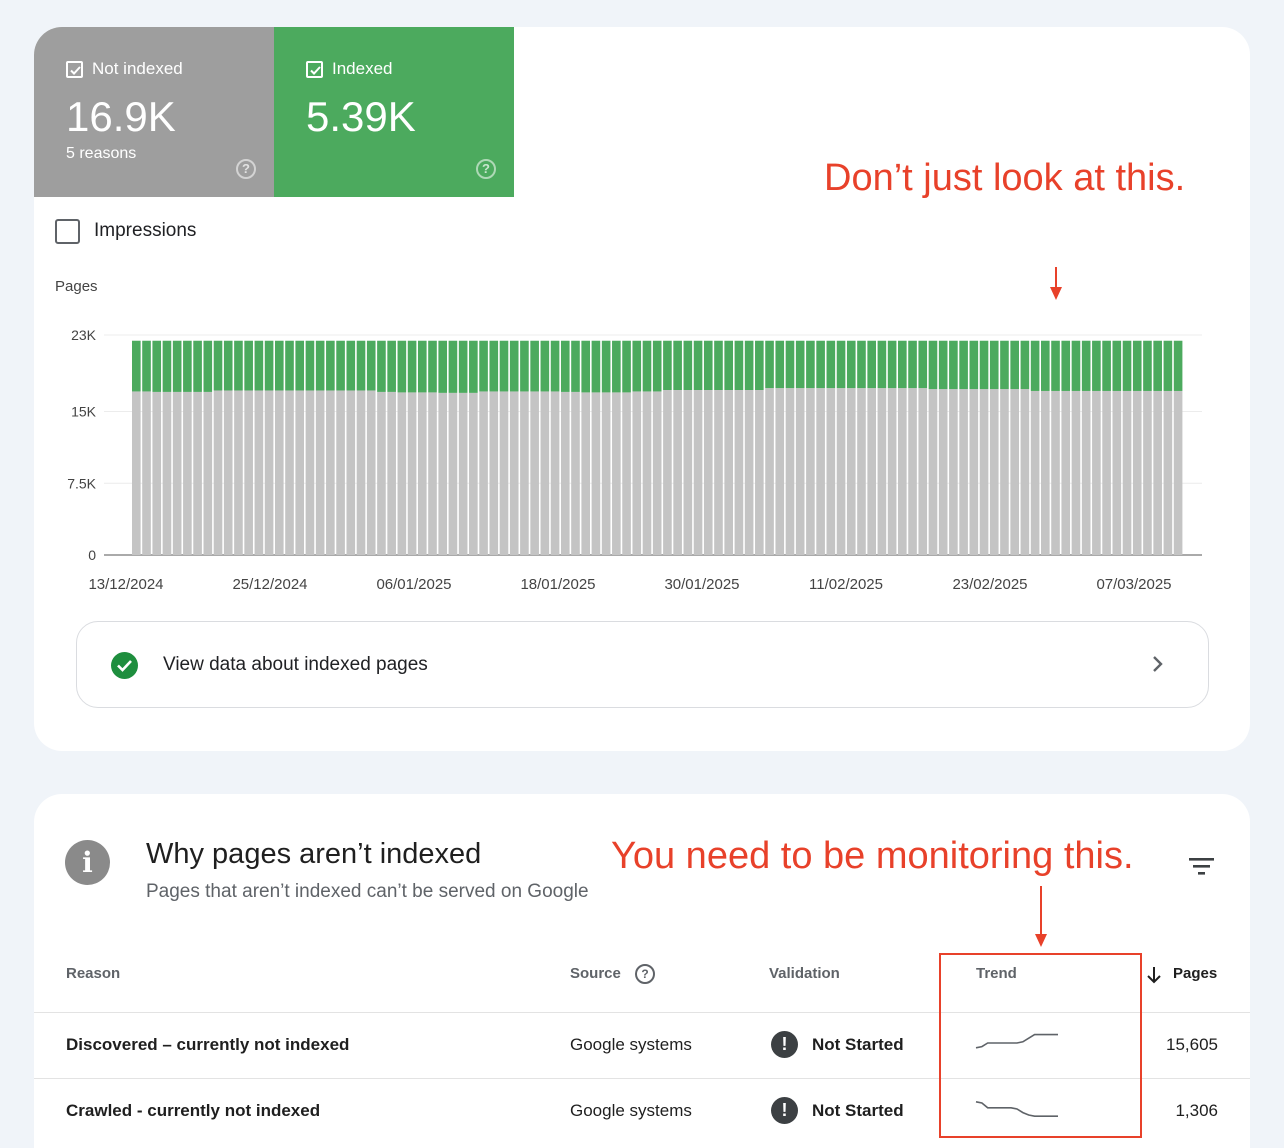 The height and width of the screenshot is (1148, 1284). I want to click on view-indexed-pages-link: View data about indexed pages, so click(642, 664).